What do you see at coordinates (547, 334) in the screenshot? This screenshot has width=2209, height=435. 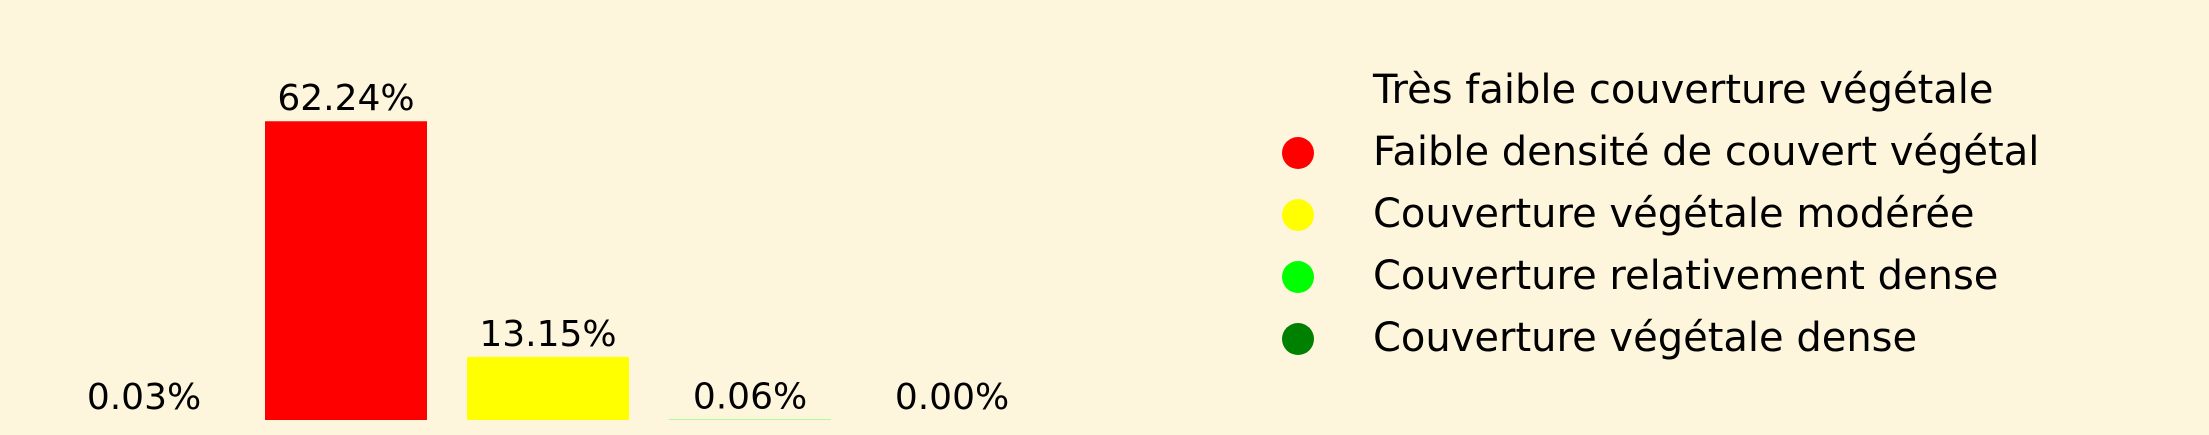 I see `bar-value-label-2: 13.15%` at bounding box center [547, 334].